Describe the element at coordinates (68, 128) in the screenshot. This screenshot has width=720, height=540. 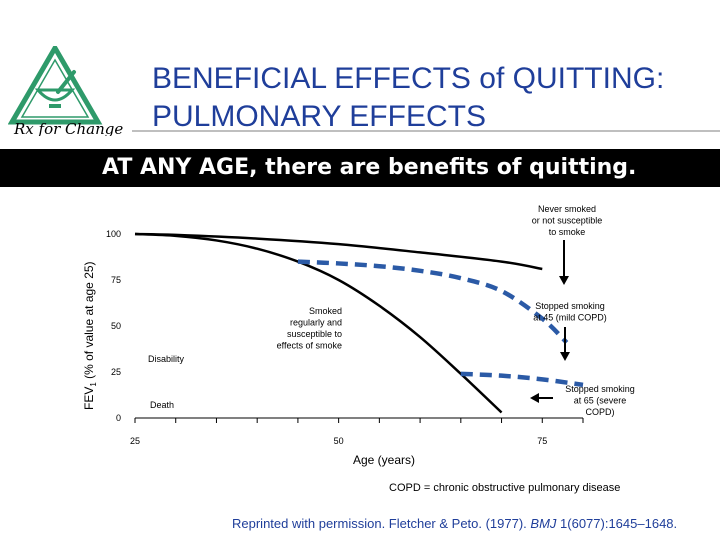
I see `logo-text: Rx for Change` at that location.